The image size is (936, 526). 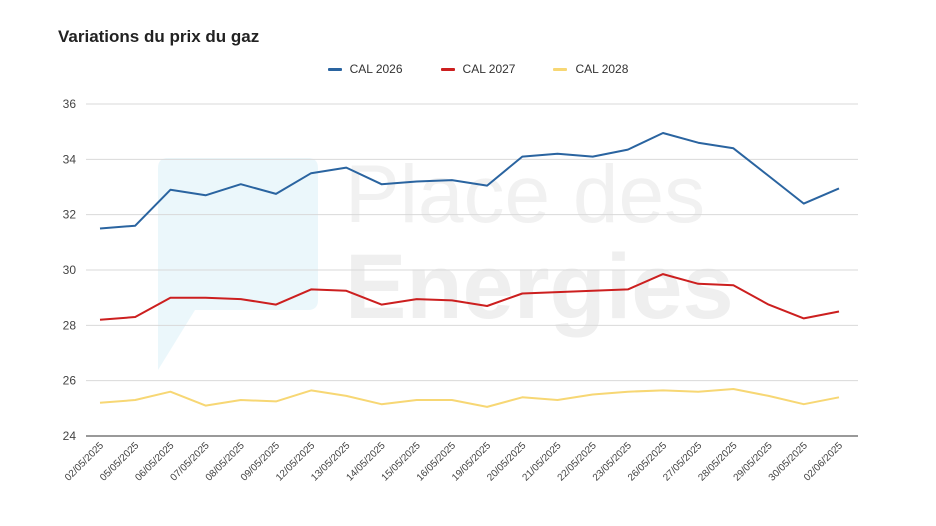 I want to click on watermark-line-2: Energies, so click(x=539, y=287).